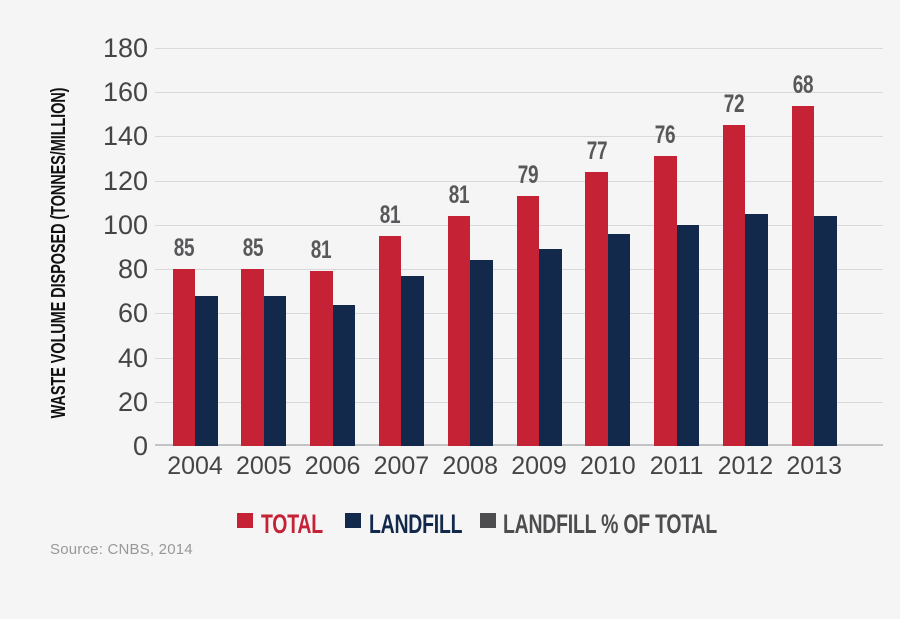 This screenshot has width=900, height=619. Describe the element at coordinates (550, 347) in the screenshot. I see `bar-landfill-2009` at that location.